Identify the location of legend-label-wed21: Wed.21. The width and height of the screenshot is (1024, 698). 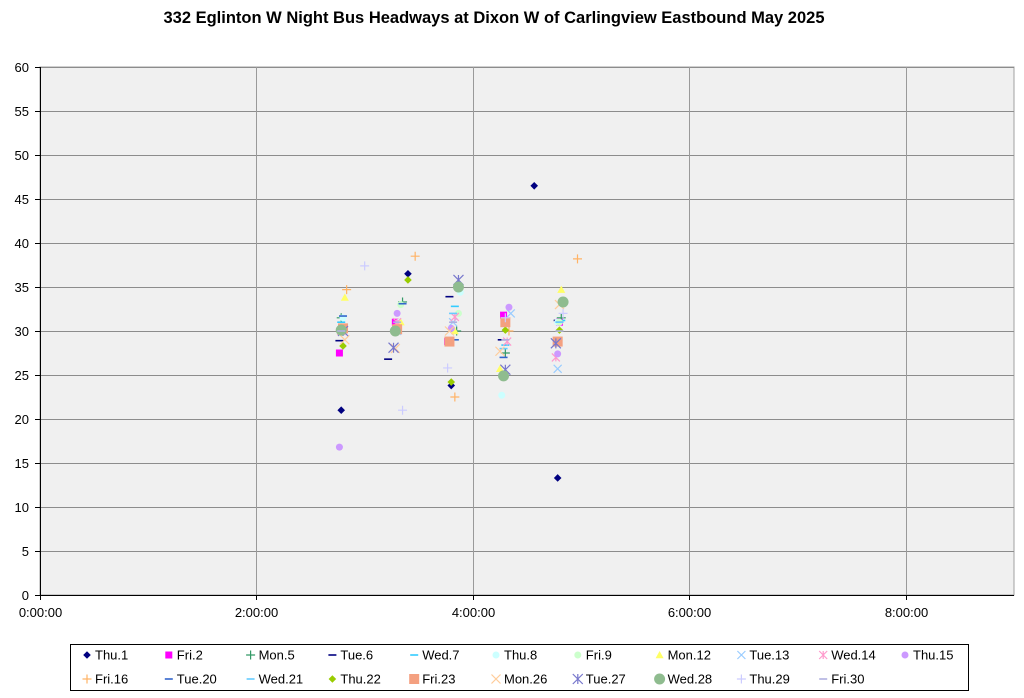
(281, 679).